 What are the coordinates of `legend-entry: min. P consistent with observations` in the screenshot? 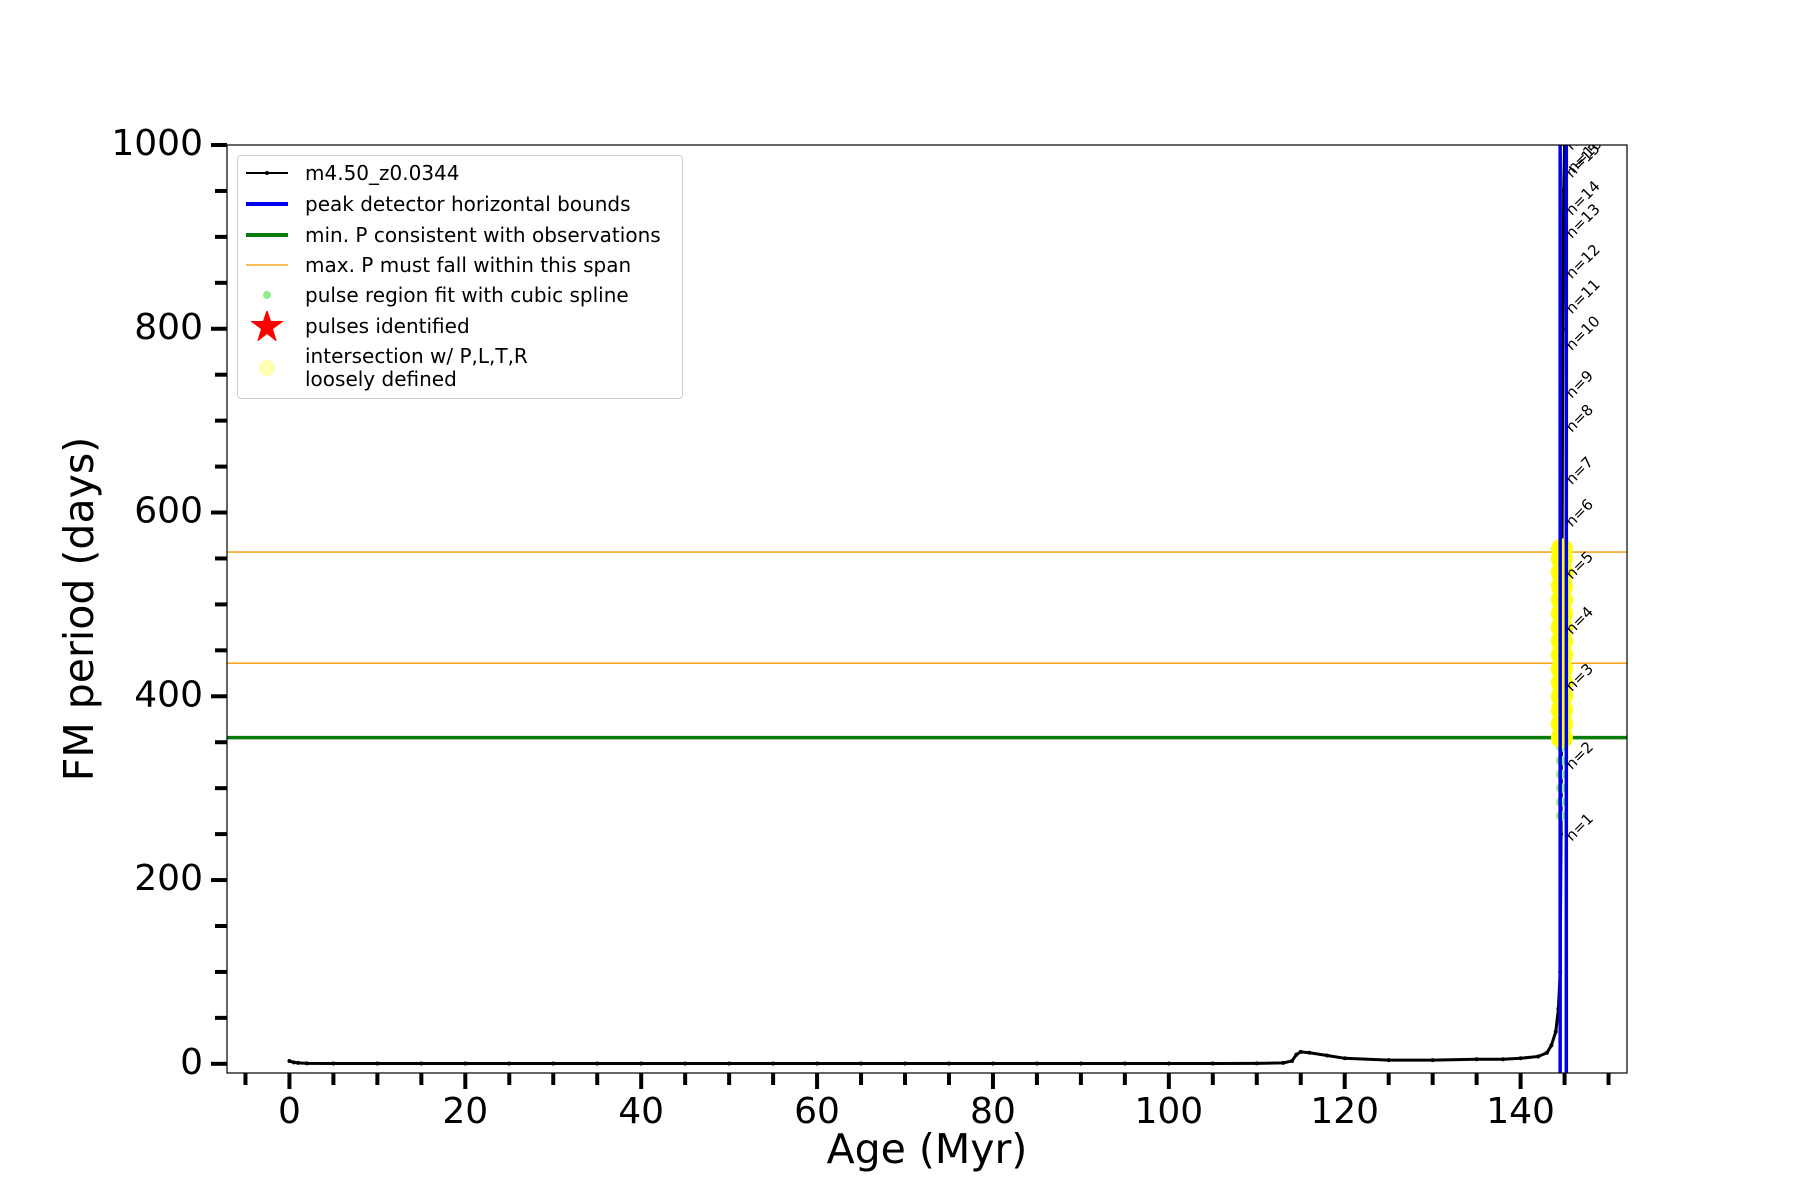 It's located at (460, 235).